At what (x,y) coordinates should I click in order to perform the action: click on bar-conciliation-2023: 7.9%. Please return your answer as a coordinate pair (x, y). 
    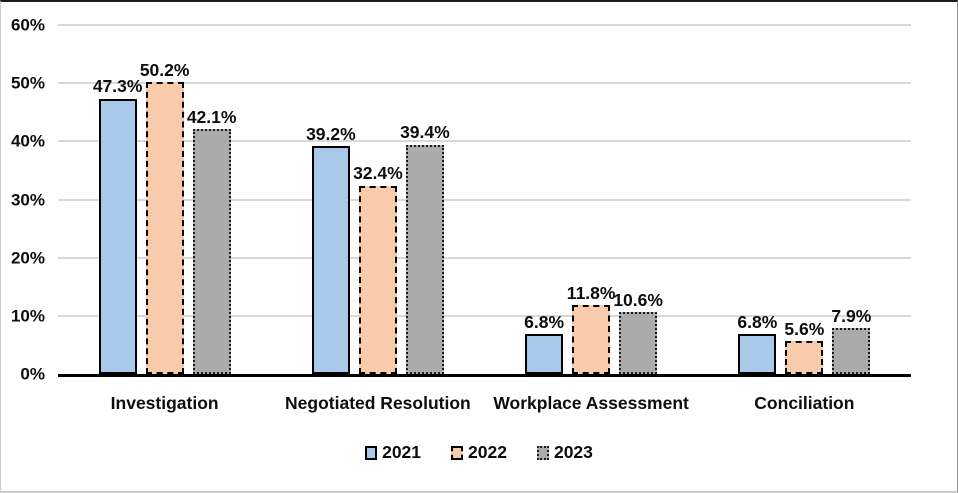
    Looking at the image, I should click on (851, 340).